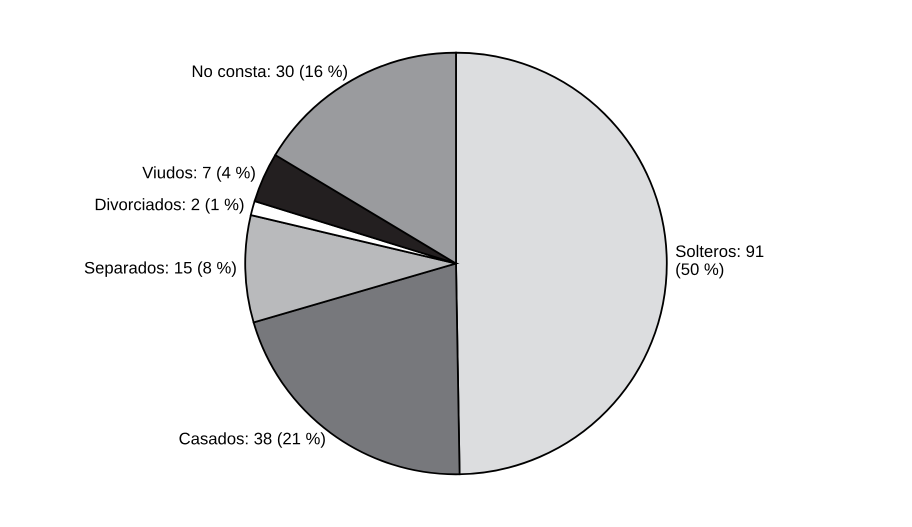  I want to click on slice-label: Viudos: 7 (4 %), so click(198, 174).